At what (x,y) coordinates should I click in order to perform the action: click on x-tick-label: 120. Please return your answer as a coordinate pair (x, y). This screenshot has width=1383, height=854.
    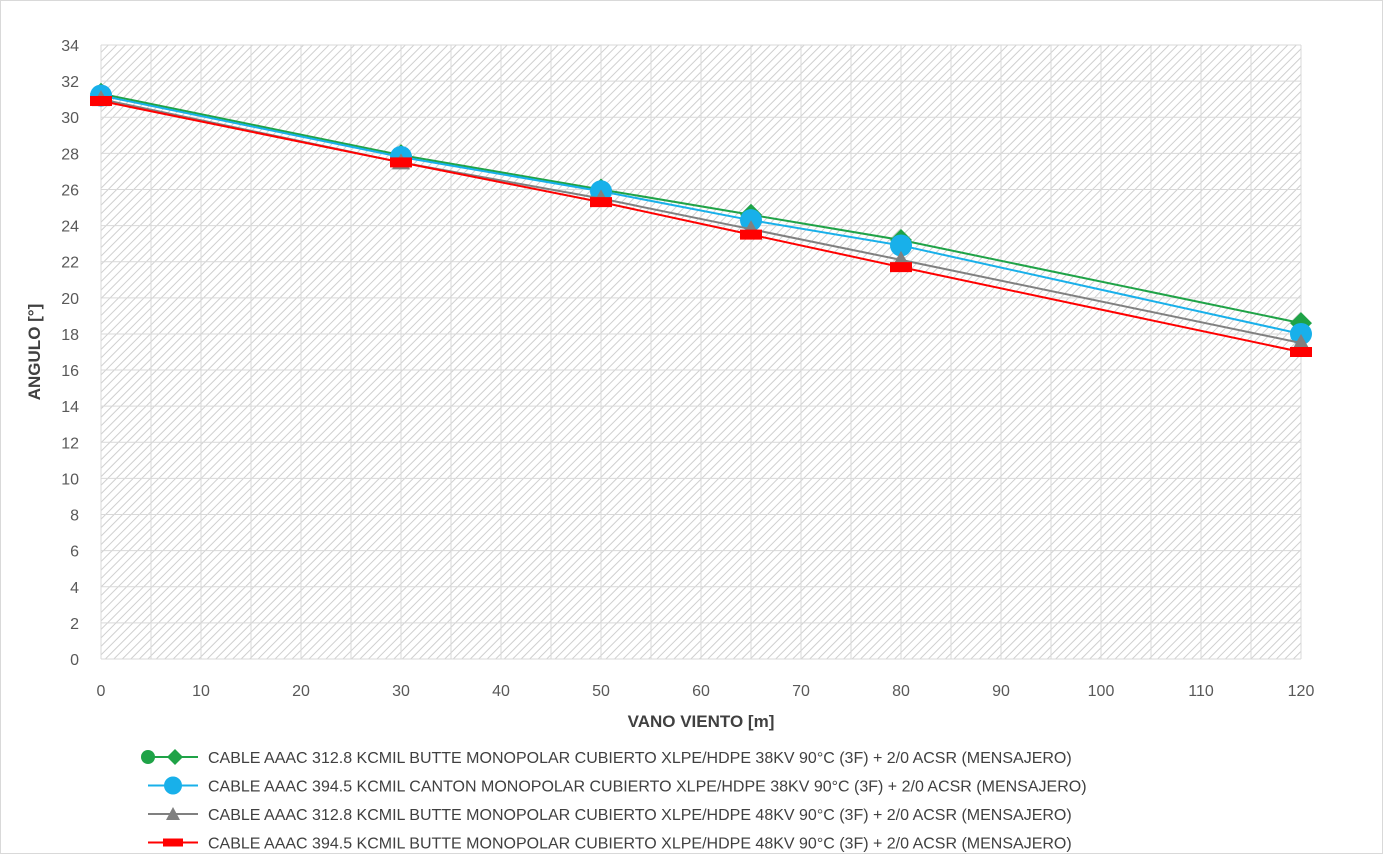
    Looking at the image, I should click on (1301, 691).